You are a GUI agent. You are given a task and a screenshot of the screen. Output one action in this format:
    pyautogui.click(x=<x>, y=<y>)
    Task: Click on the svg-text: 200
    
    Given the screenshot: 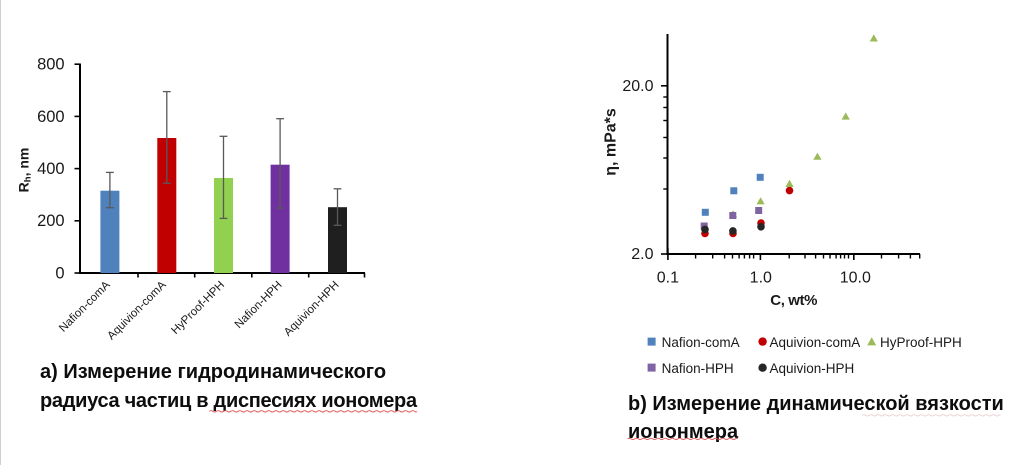 What is the action you would take?
    pyautogui.click(x=51, y=221)
    